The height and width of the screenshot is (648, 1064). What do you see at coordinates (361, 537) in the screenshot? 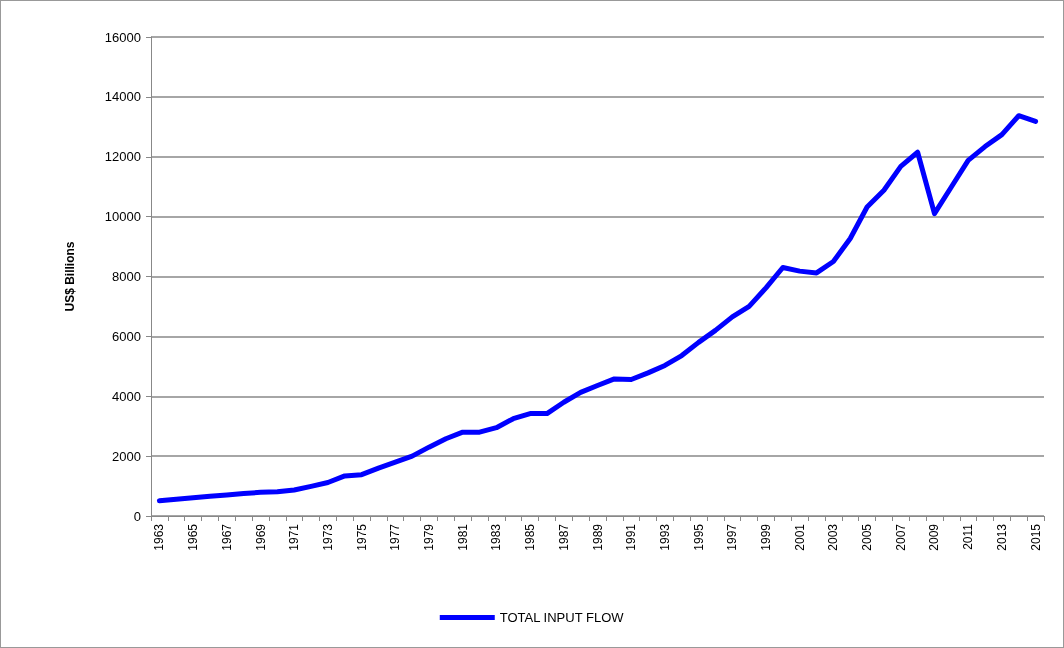
I see `x-tick-label: 1975` at bounding box center [361, 537].